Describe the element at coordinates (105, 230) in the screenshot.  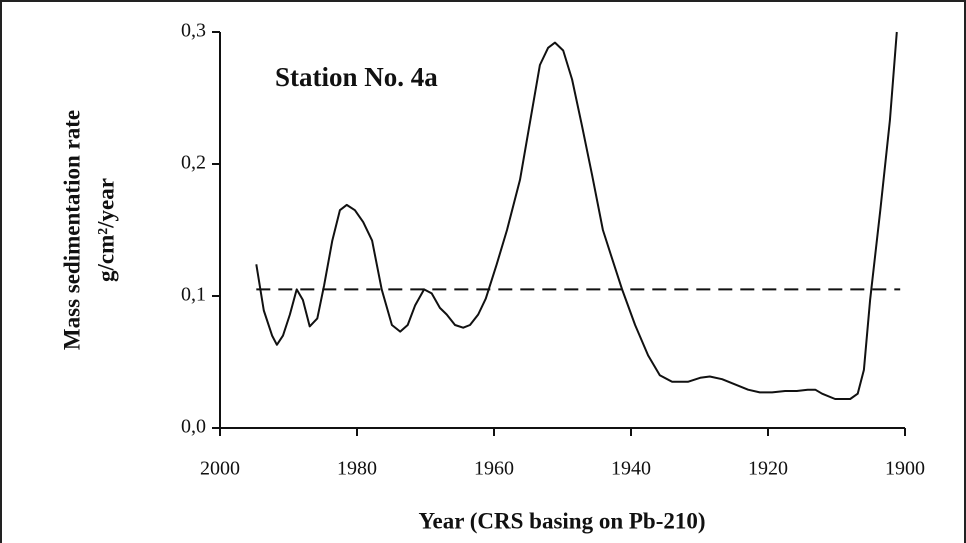
I see `y-axis-label: g/cm²/year` at that location.